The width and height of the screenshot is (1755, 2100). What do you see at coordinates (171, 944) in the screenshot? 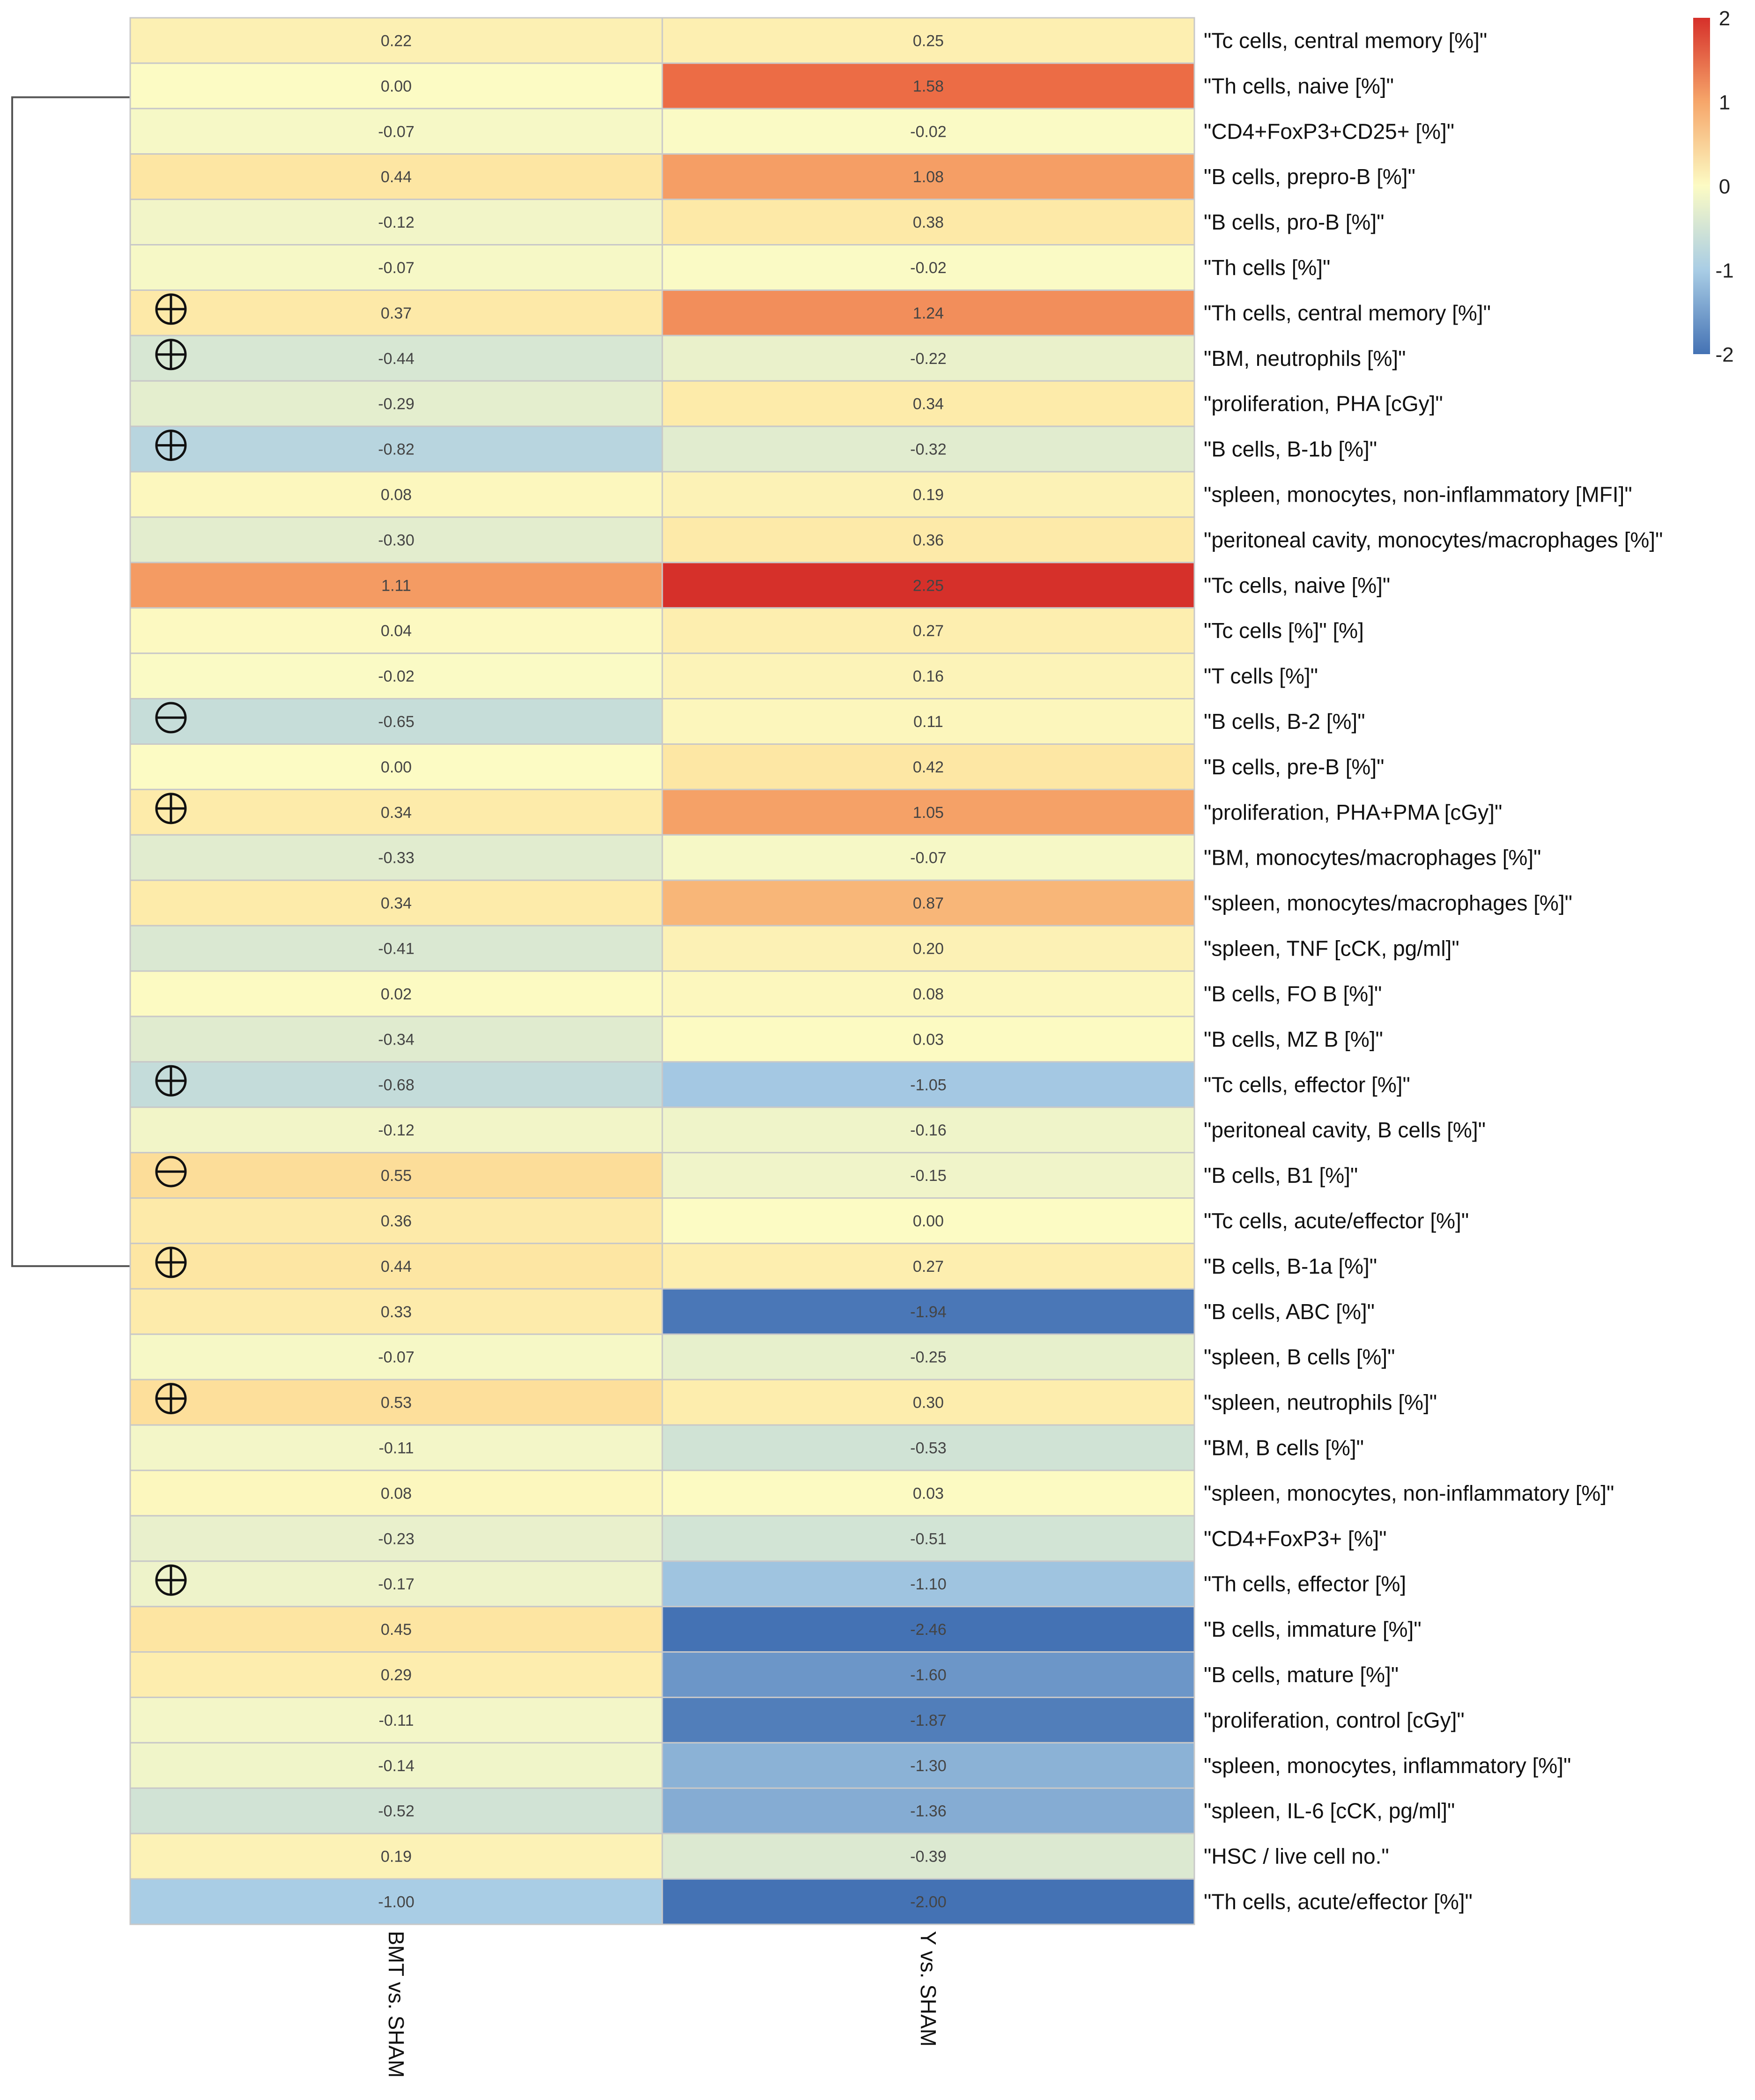
I see `significance-markers` at bounding box center [171, 944].